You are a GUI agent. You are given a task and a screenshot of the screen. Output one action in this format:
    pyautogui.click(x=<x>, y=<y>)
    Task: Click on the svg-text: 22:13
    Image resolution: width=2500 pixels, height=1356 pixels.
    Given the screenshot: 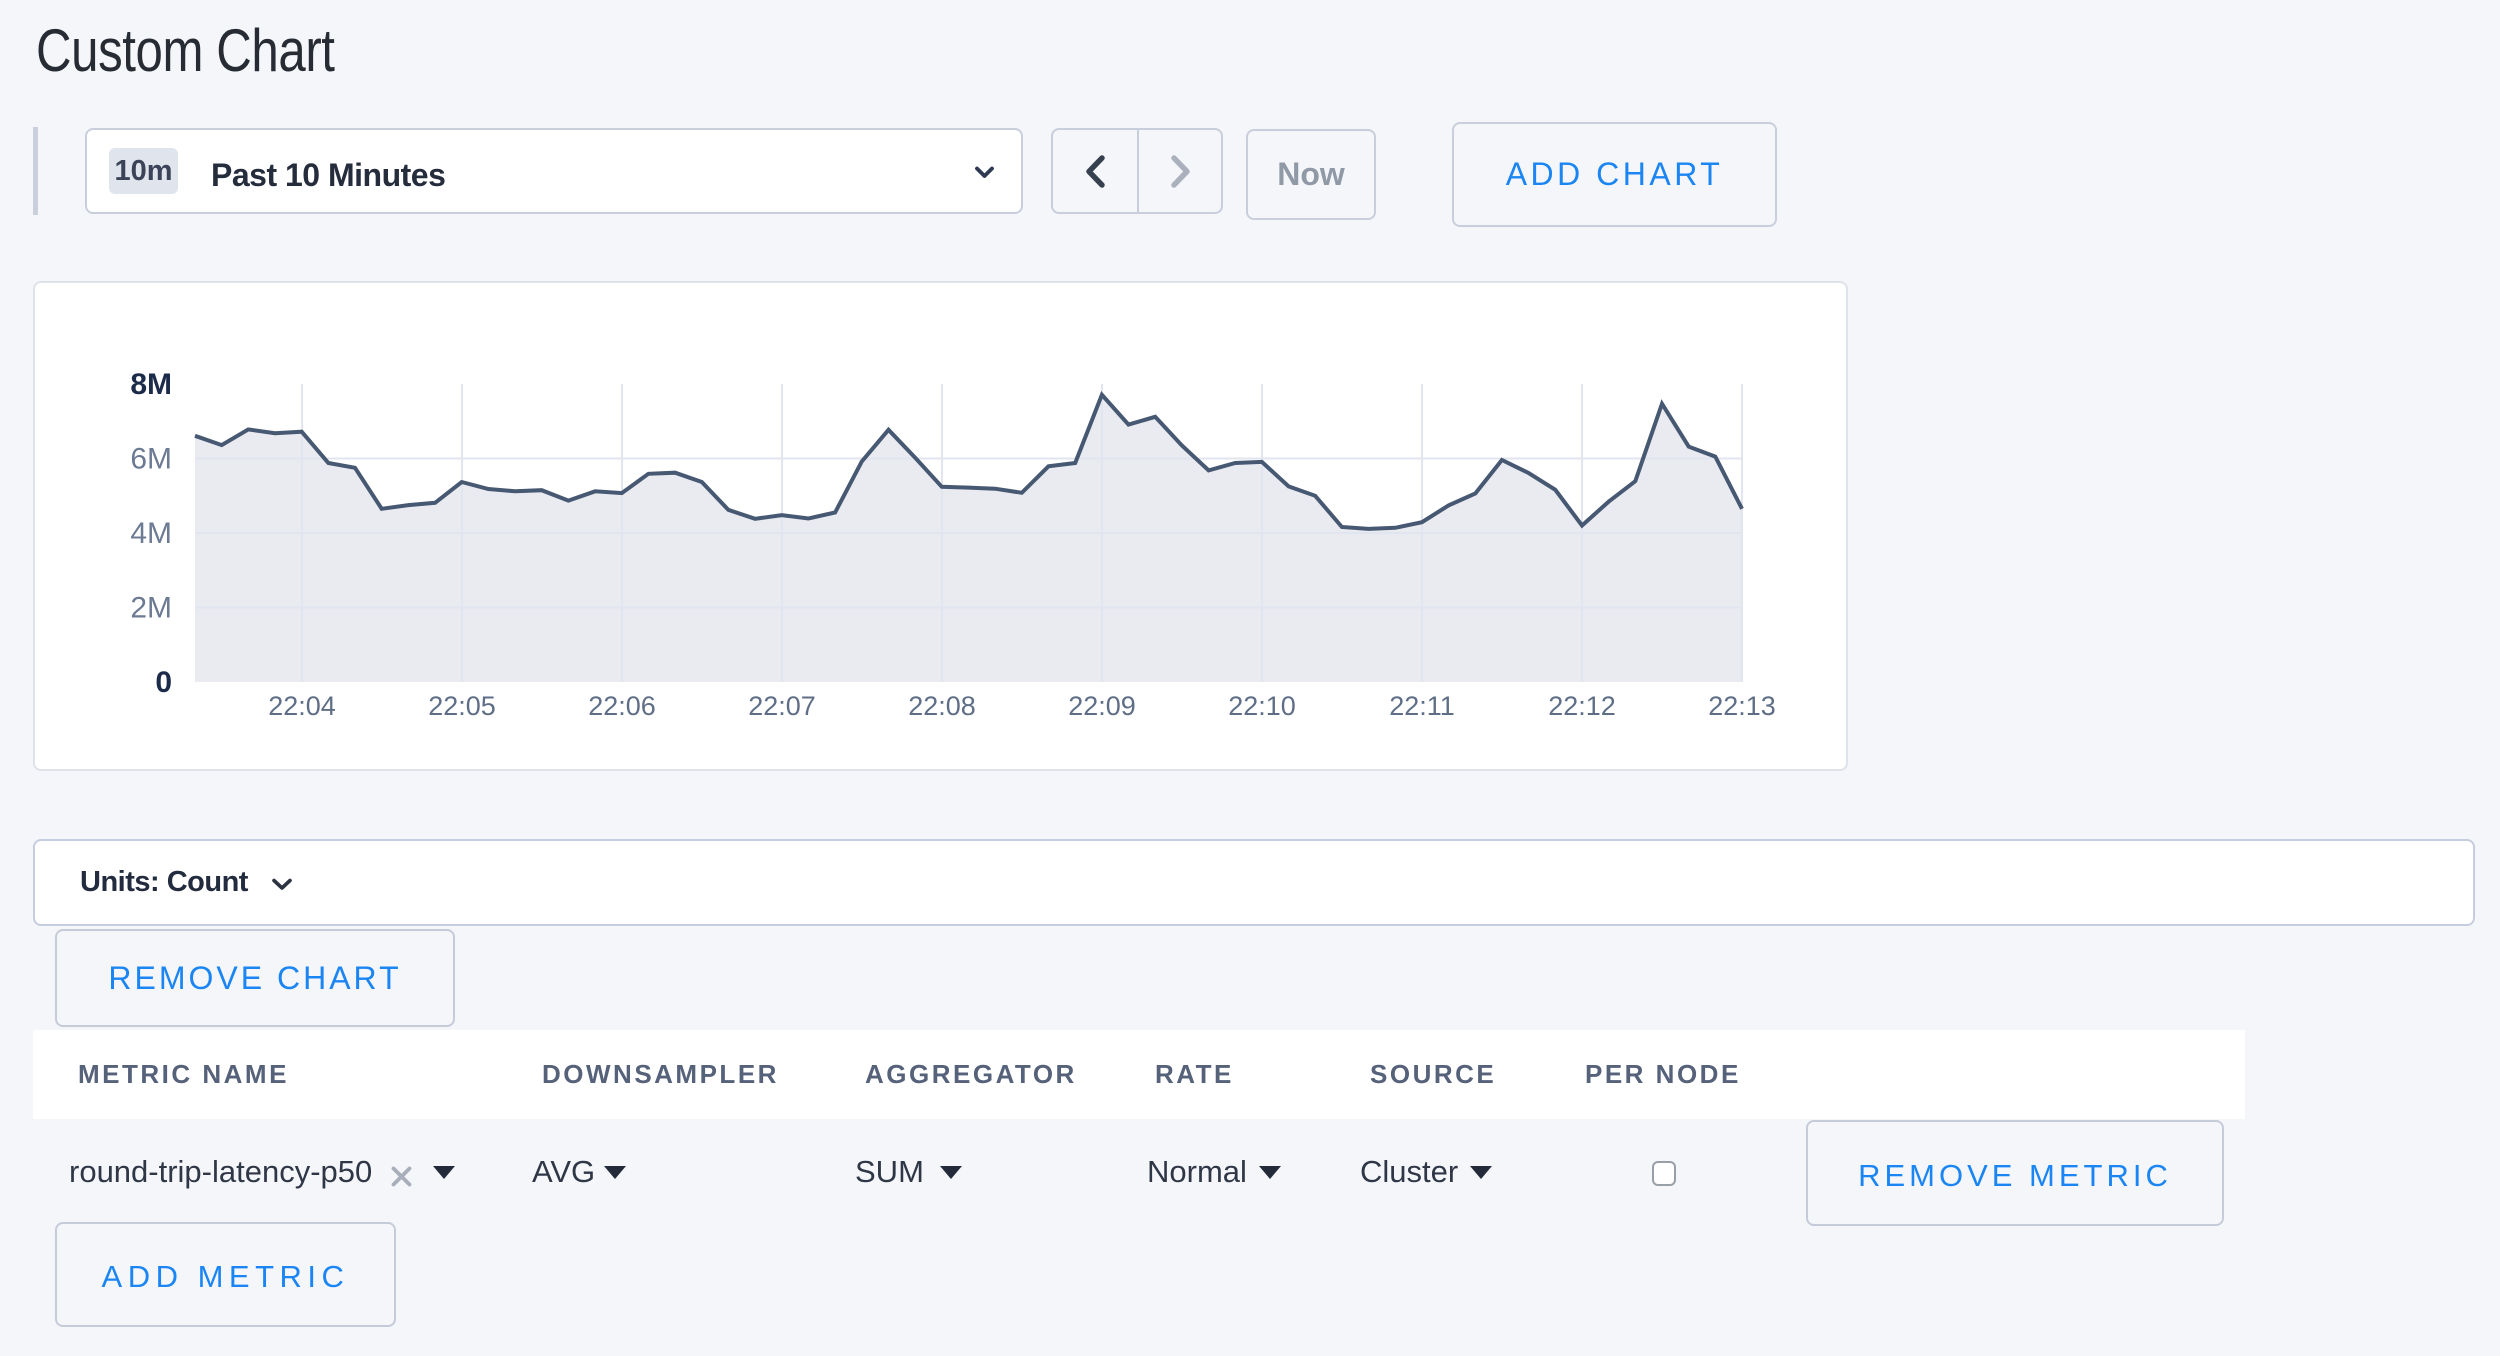 What is the action you would take?
    pyautogui.click(x=1742, y=706)
    